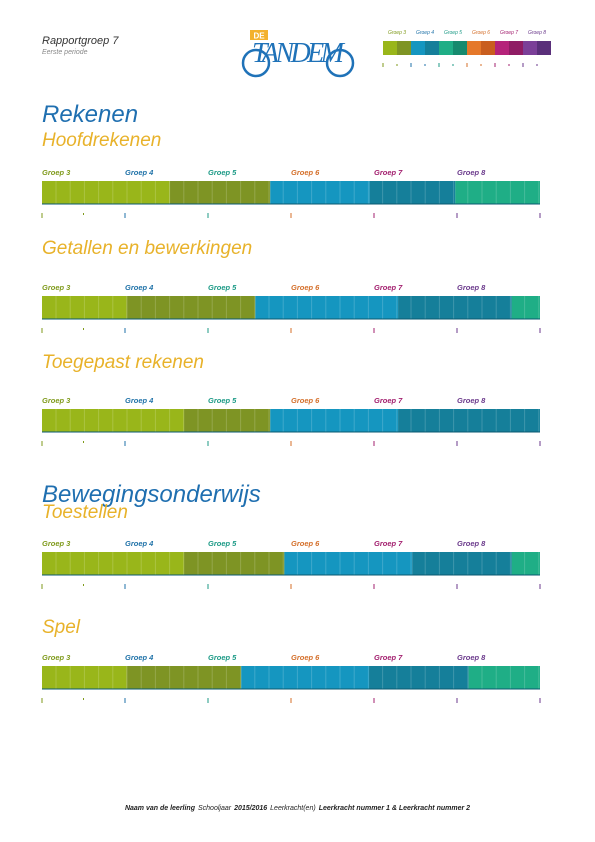 This screenshot has height=842, width=595. I want to click on report-title: Rapportgroep 7, so click(80, 41).